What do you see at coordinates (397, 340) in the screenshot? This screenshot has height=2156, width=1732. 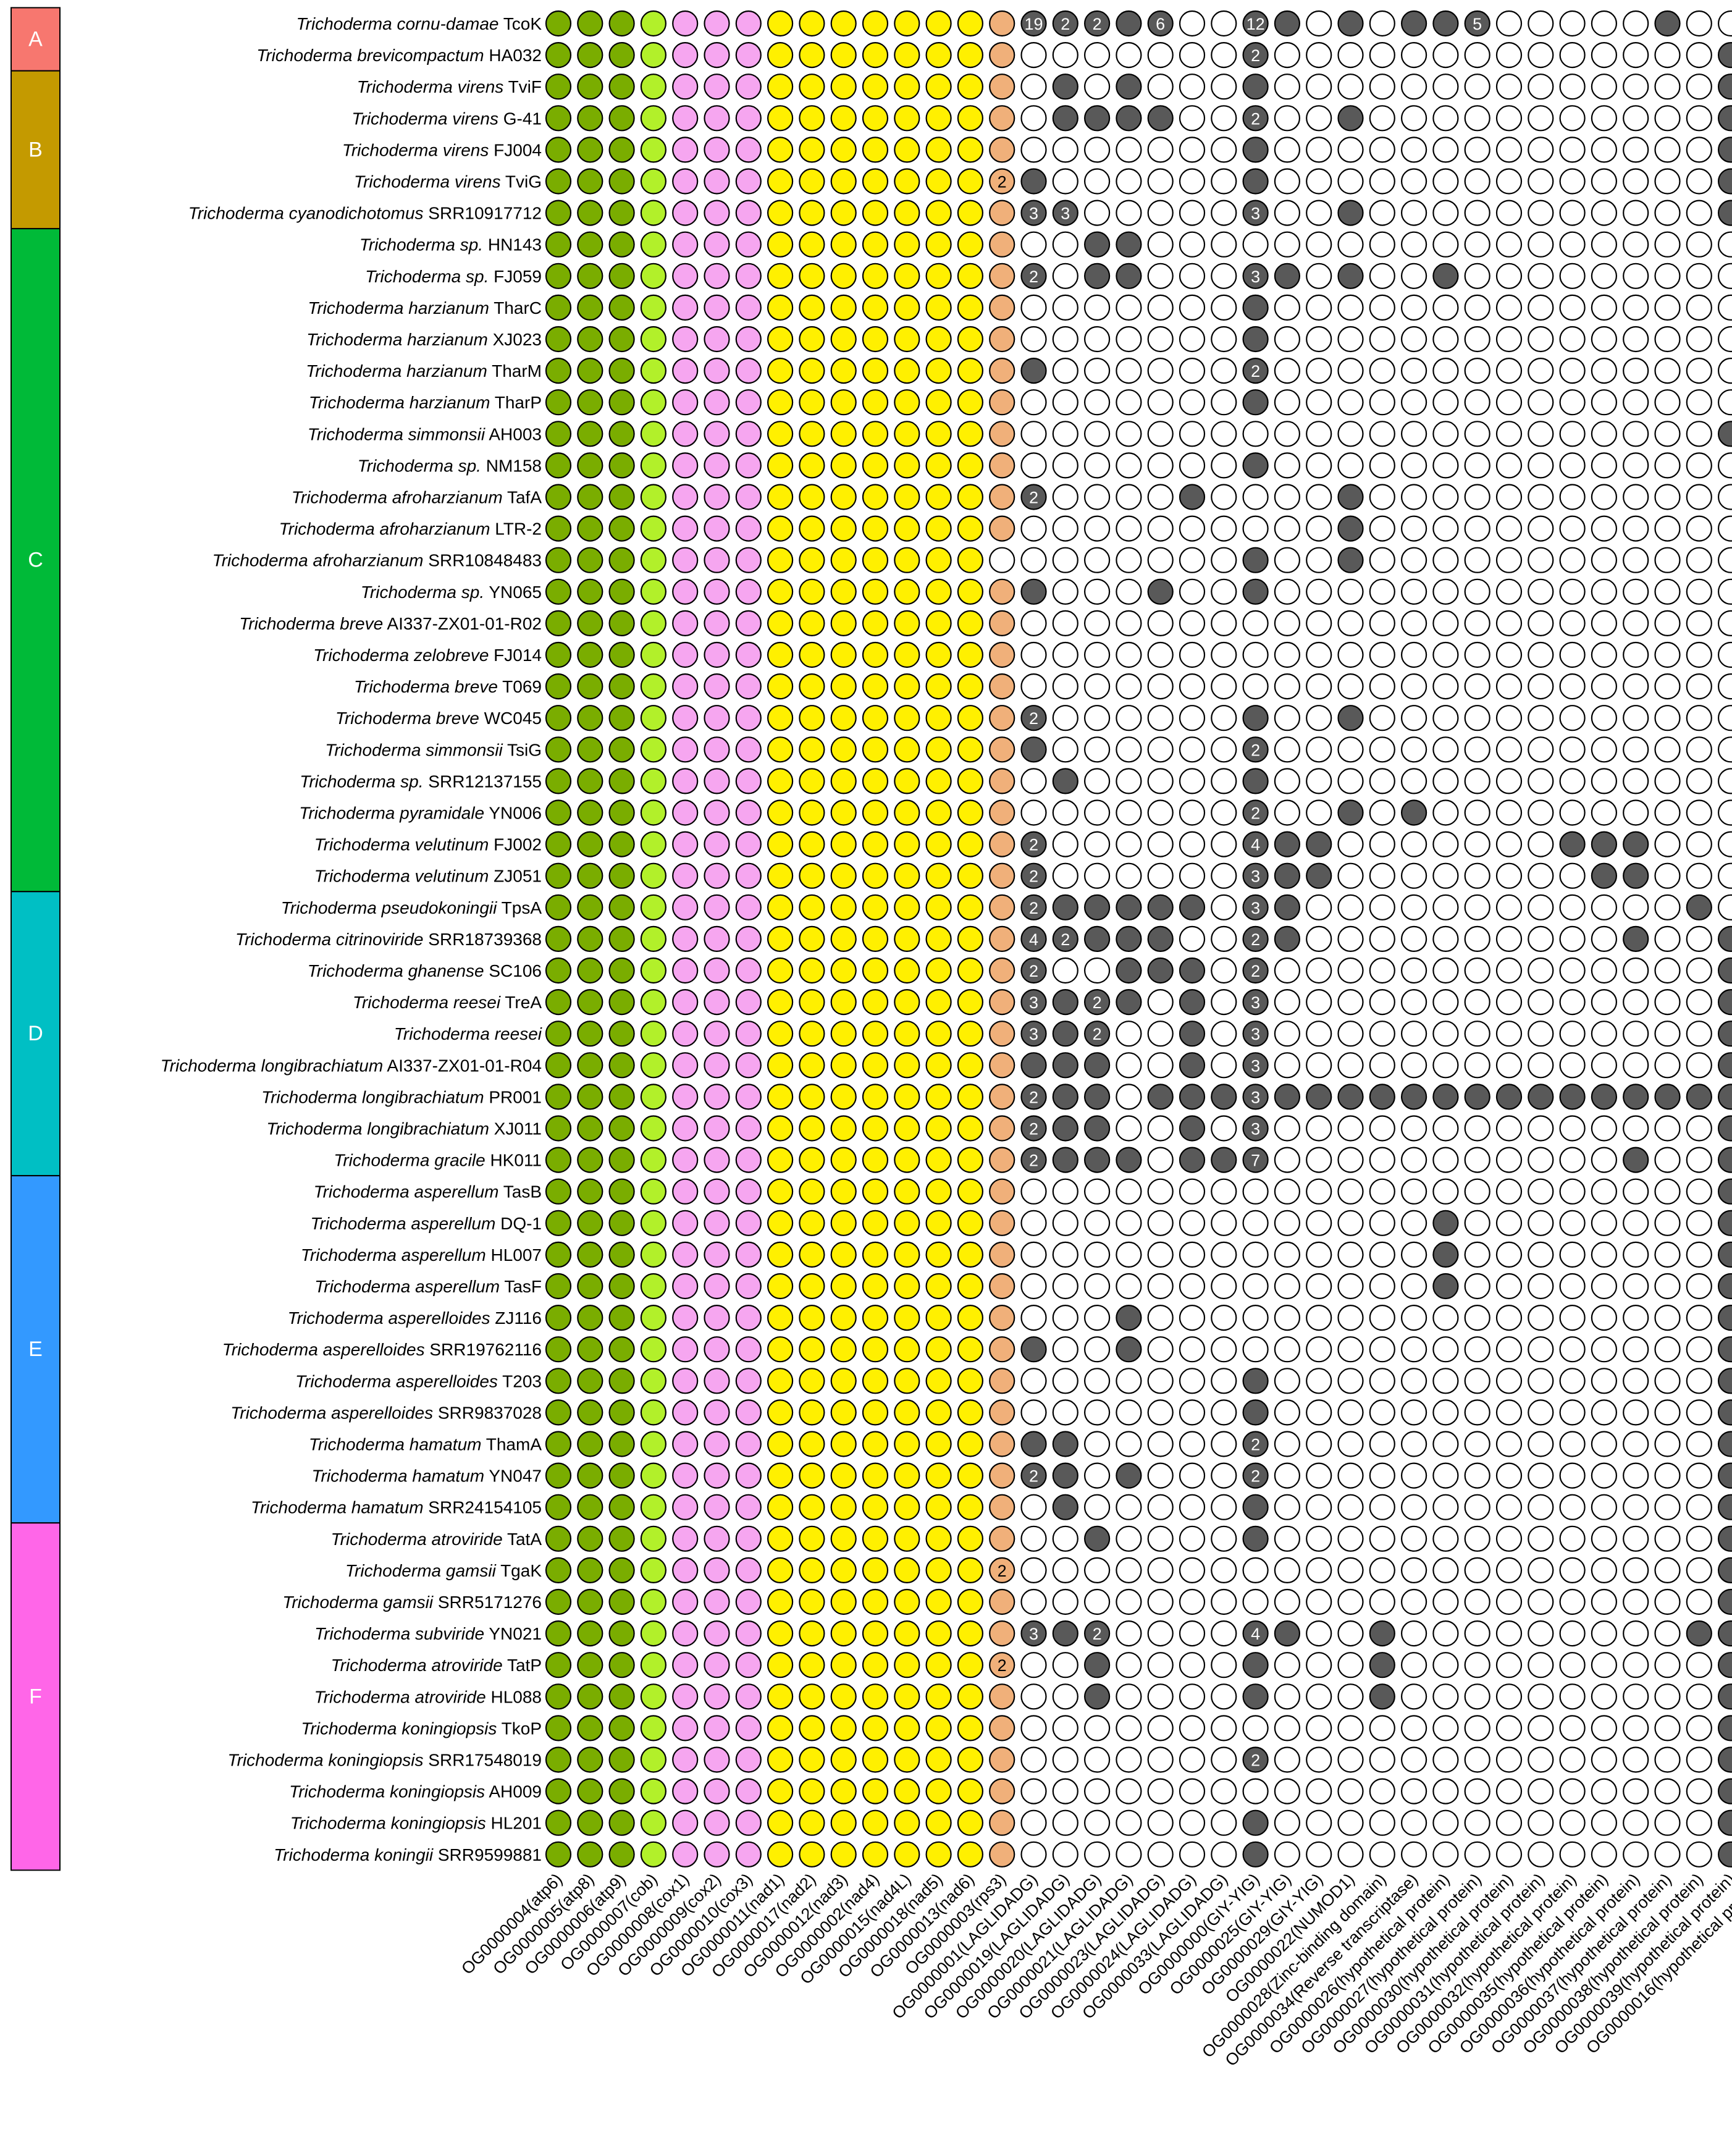 I see `species-name: Trichoderma harzianum` at bounding box center [397, 340].